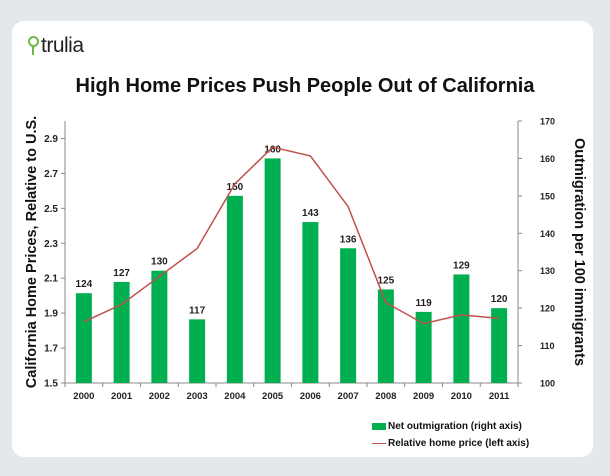 This screenshot has width=610, height=476. I want to click on legend-swatch-line, so click(379, 443).